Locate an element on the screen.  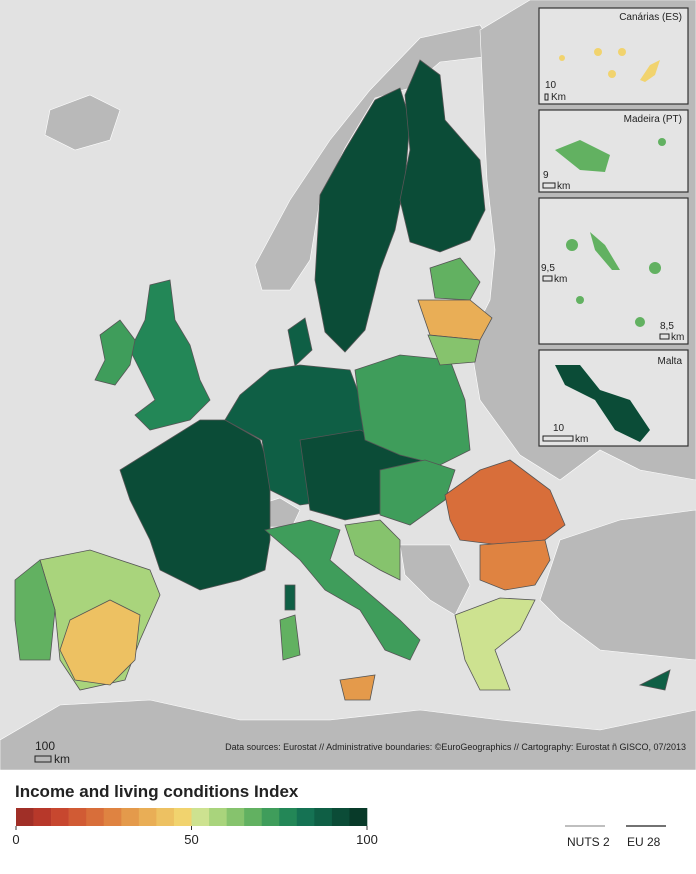
ireland is located at coordinates (115, 352).